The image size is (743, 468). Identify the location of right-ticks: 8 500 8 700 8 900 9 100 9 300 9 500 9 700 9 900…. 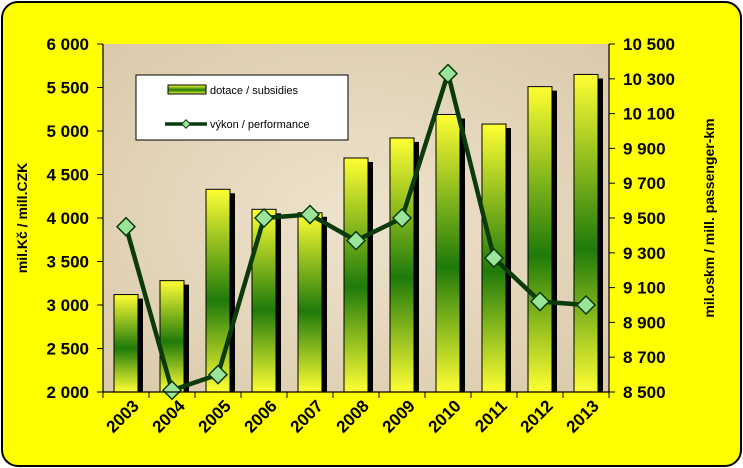
(642, 218).